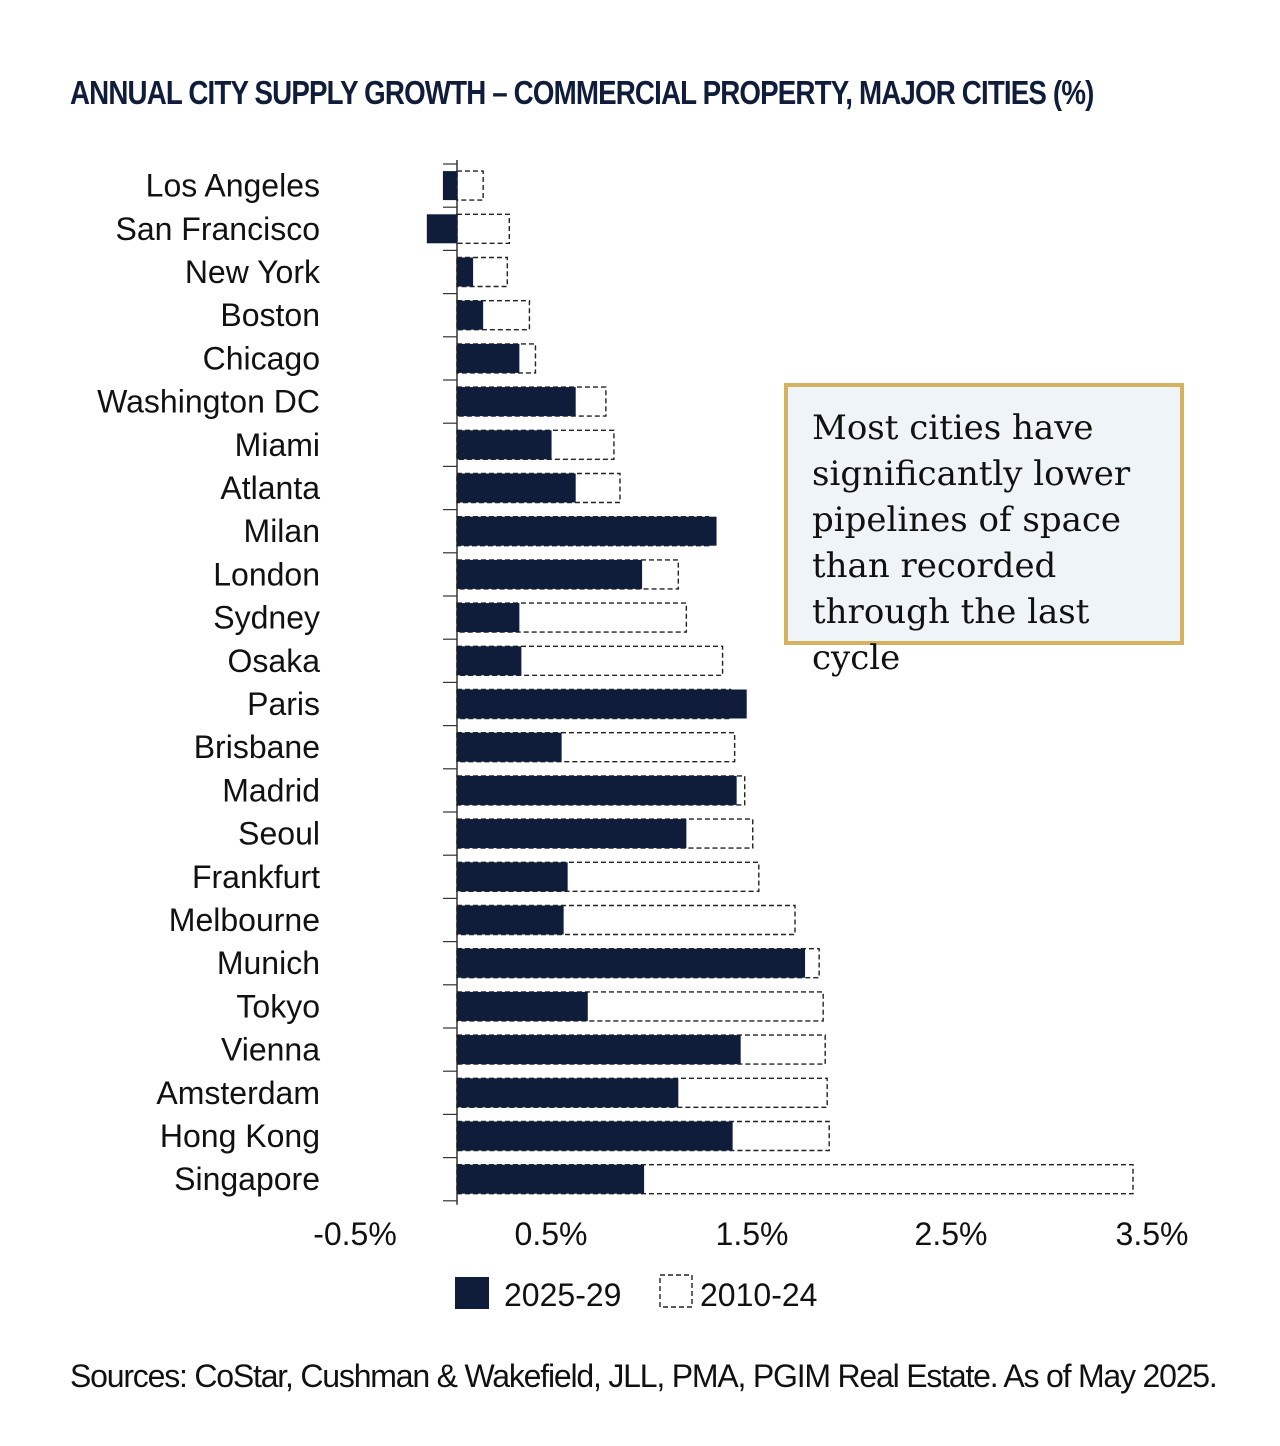  Describe the element at coordinates (238, 1093) in the screenshot. I see `category-label: Amsterdam` at that location.